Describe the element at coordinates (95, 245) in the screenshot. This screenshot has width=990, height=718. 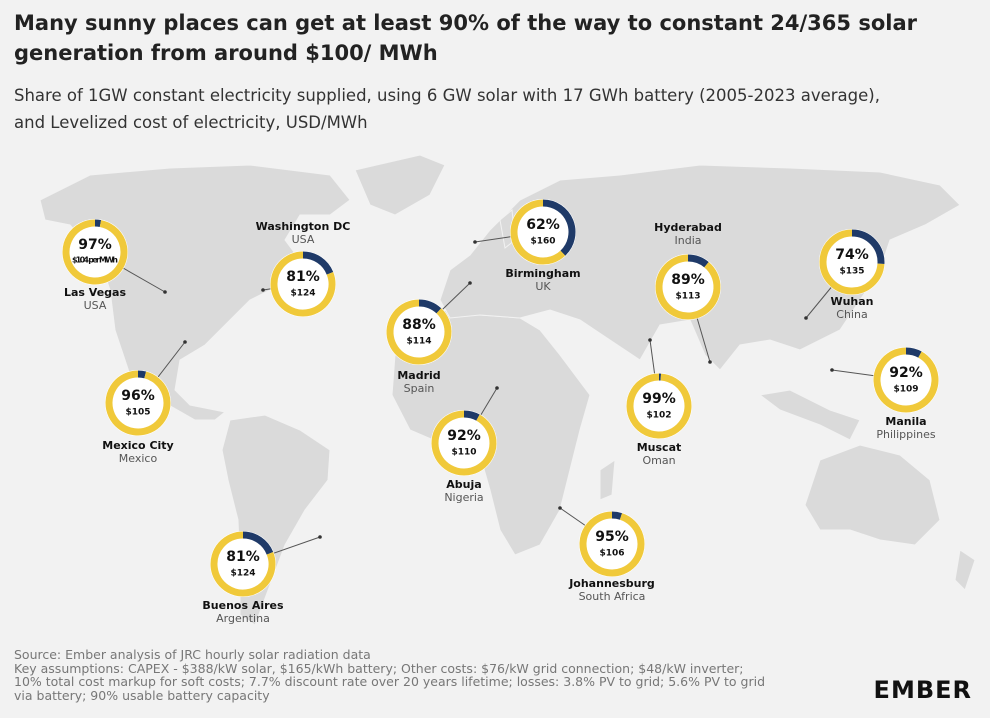
I see `share-label: 97%` at that location.